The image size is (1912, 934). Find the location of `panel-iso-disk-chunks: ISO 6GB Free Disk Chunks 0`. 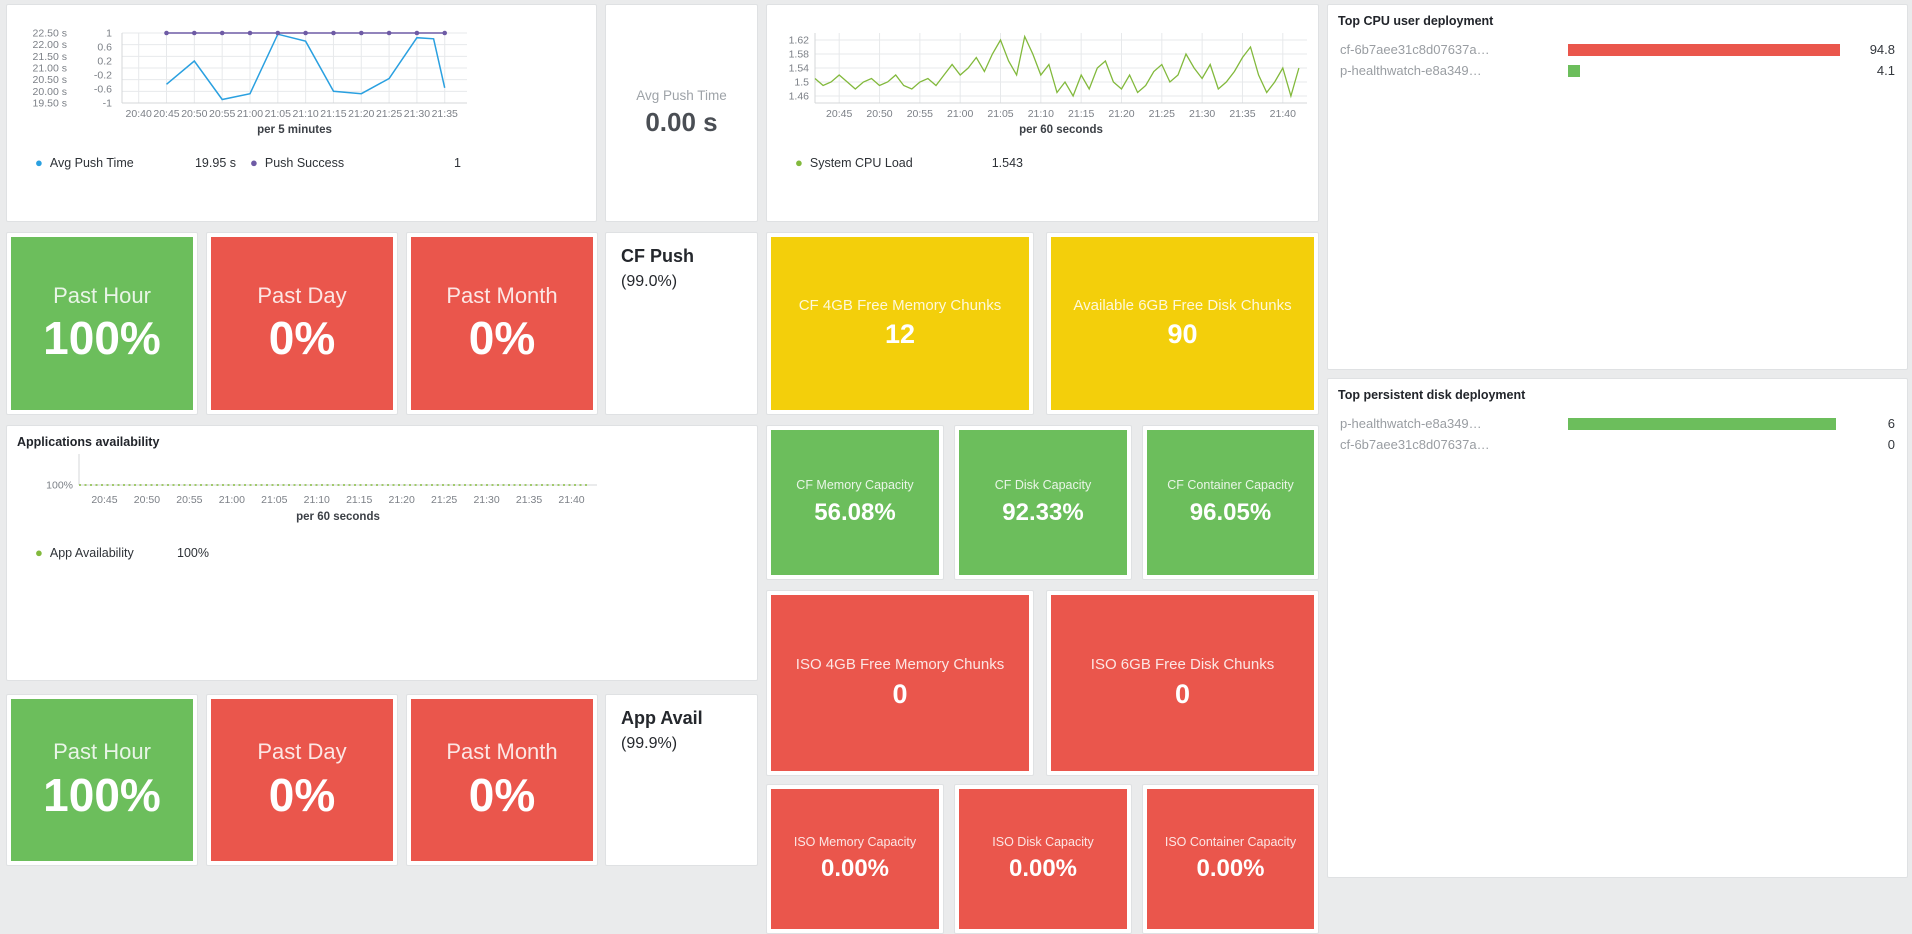

panel-iso-disk-chunks: ISO 6GB Free Disk Chunks 0 is located at coordinates (1182, 683).